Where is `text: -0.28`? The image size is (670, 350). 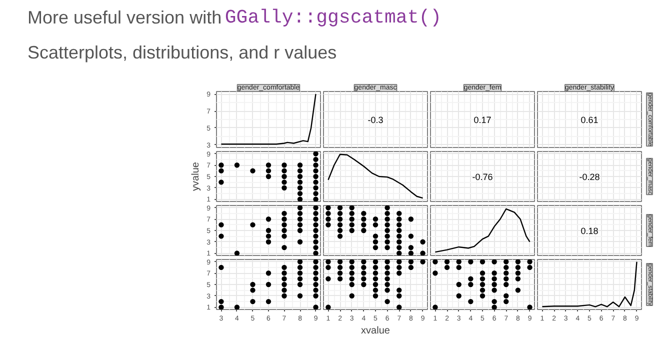 text: -0.28 is located at coordinates (589, 177).